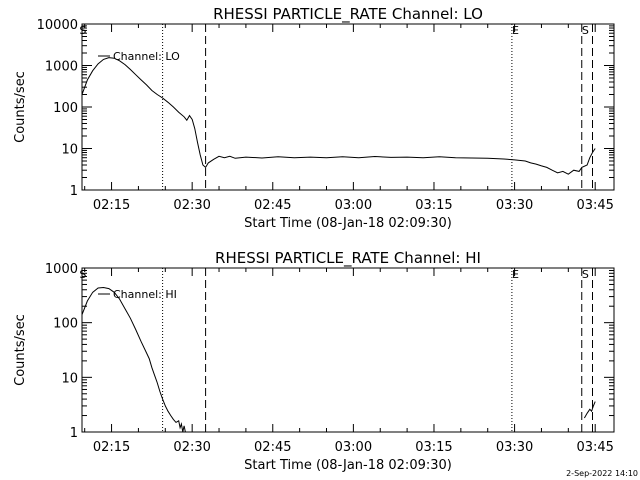  Describe the element at coordinates (433, 205) in the screenshot. I see `chart-0-xtick-label: 03:15` at that location.